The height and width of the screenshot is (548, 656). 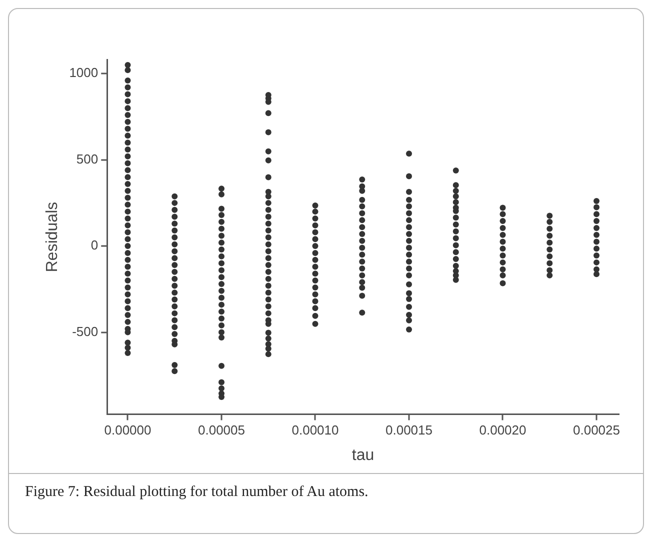 What do you see at coordinates (53, 237) in the screenshot?
I see `y-axis-title: Residuals` at bounding box center [53, 237].